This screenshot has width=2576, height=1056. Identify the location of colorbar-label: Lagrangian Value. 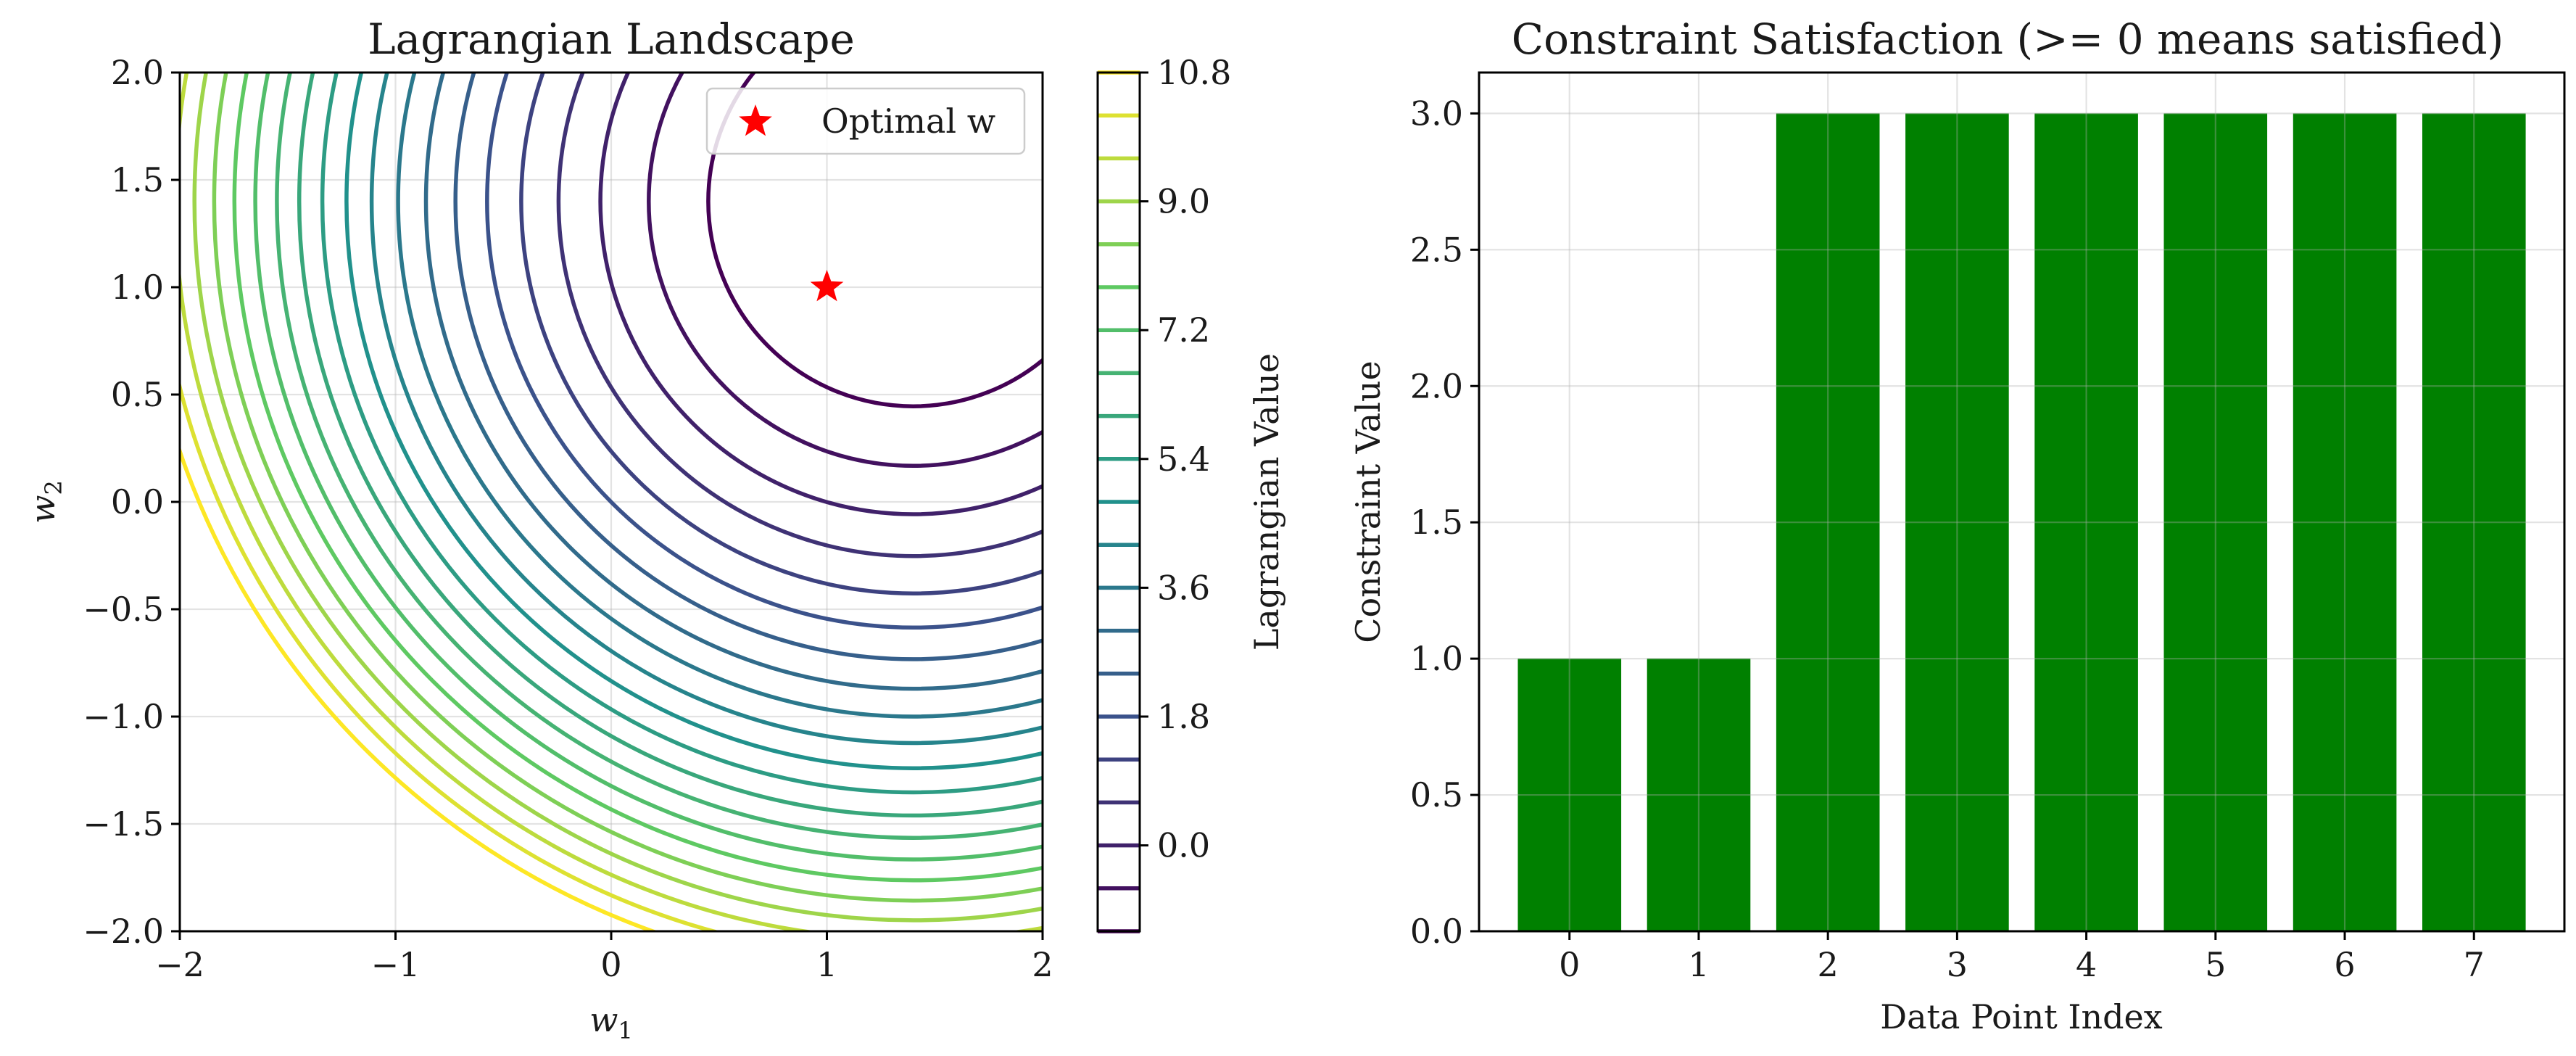
(1266, 502).